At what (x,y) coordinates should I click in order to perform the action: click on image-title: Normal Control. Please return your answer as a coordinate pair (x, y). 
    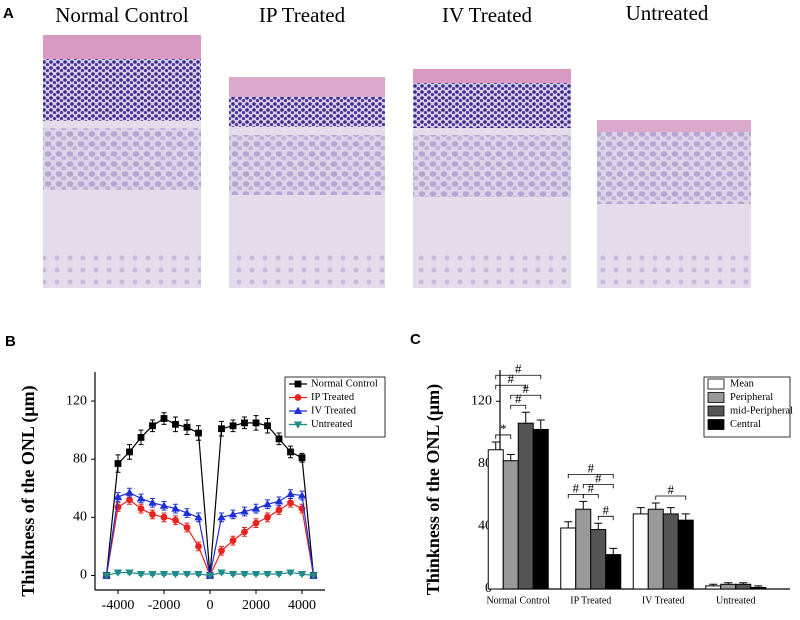
    Looking at the image, I should click on (122, 15).